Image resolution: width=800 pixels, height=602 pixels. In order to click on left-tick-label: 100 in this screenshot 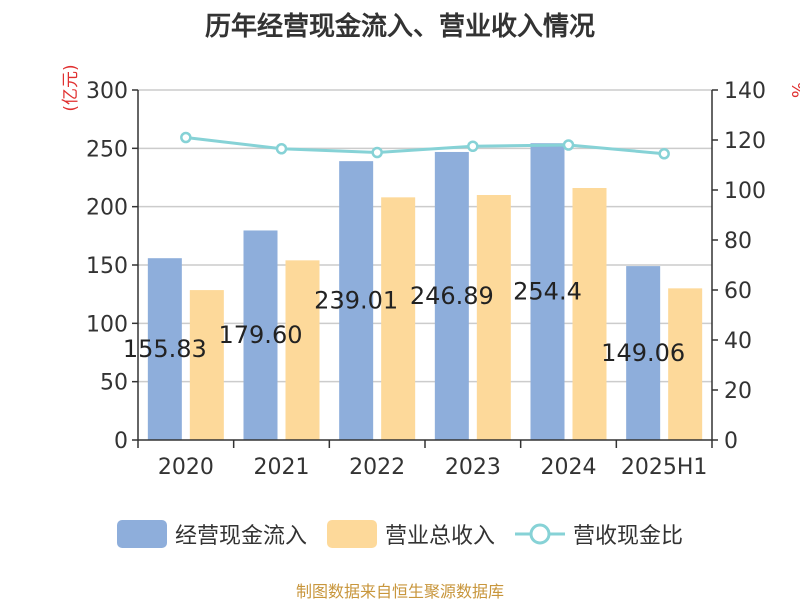, I will do `click(107, 324)`.